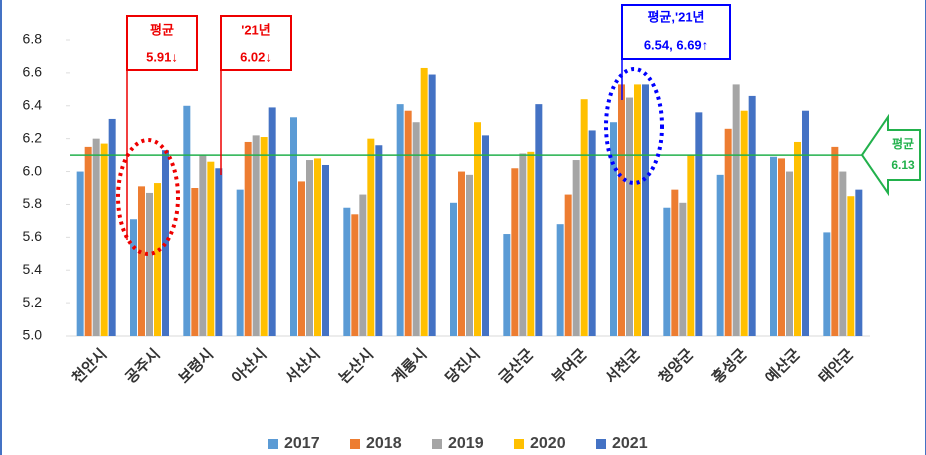 This screenshot has height=455, width=926. Describe the element at coordinates (33, 302) in the screenshot. I see `y-tick-label: 5.2` at that location.